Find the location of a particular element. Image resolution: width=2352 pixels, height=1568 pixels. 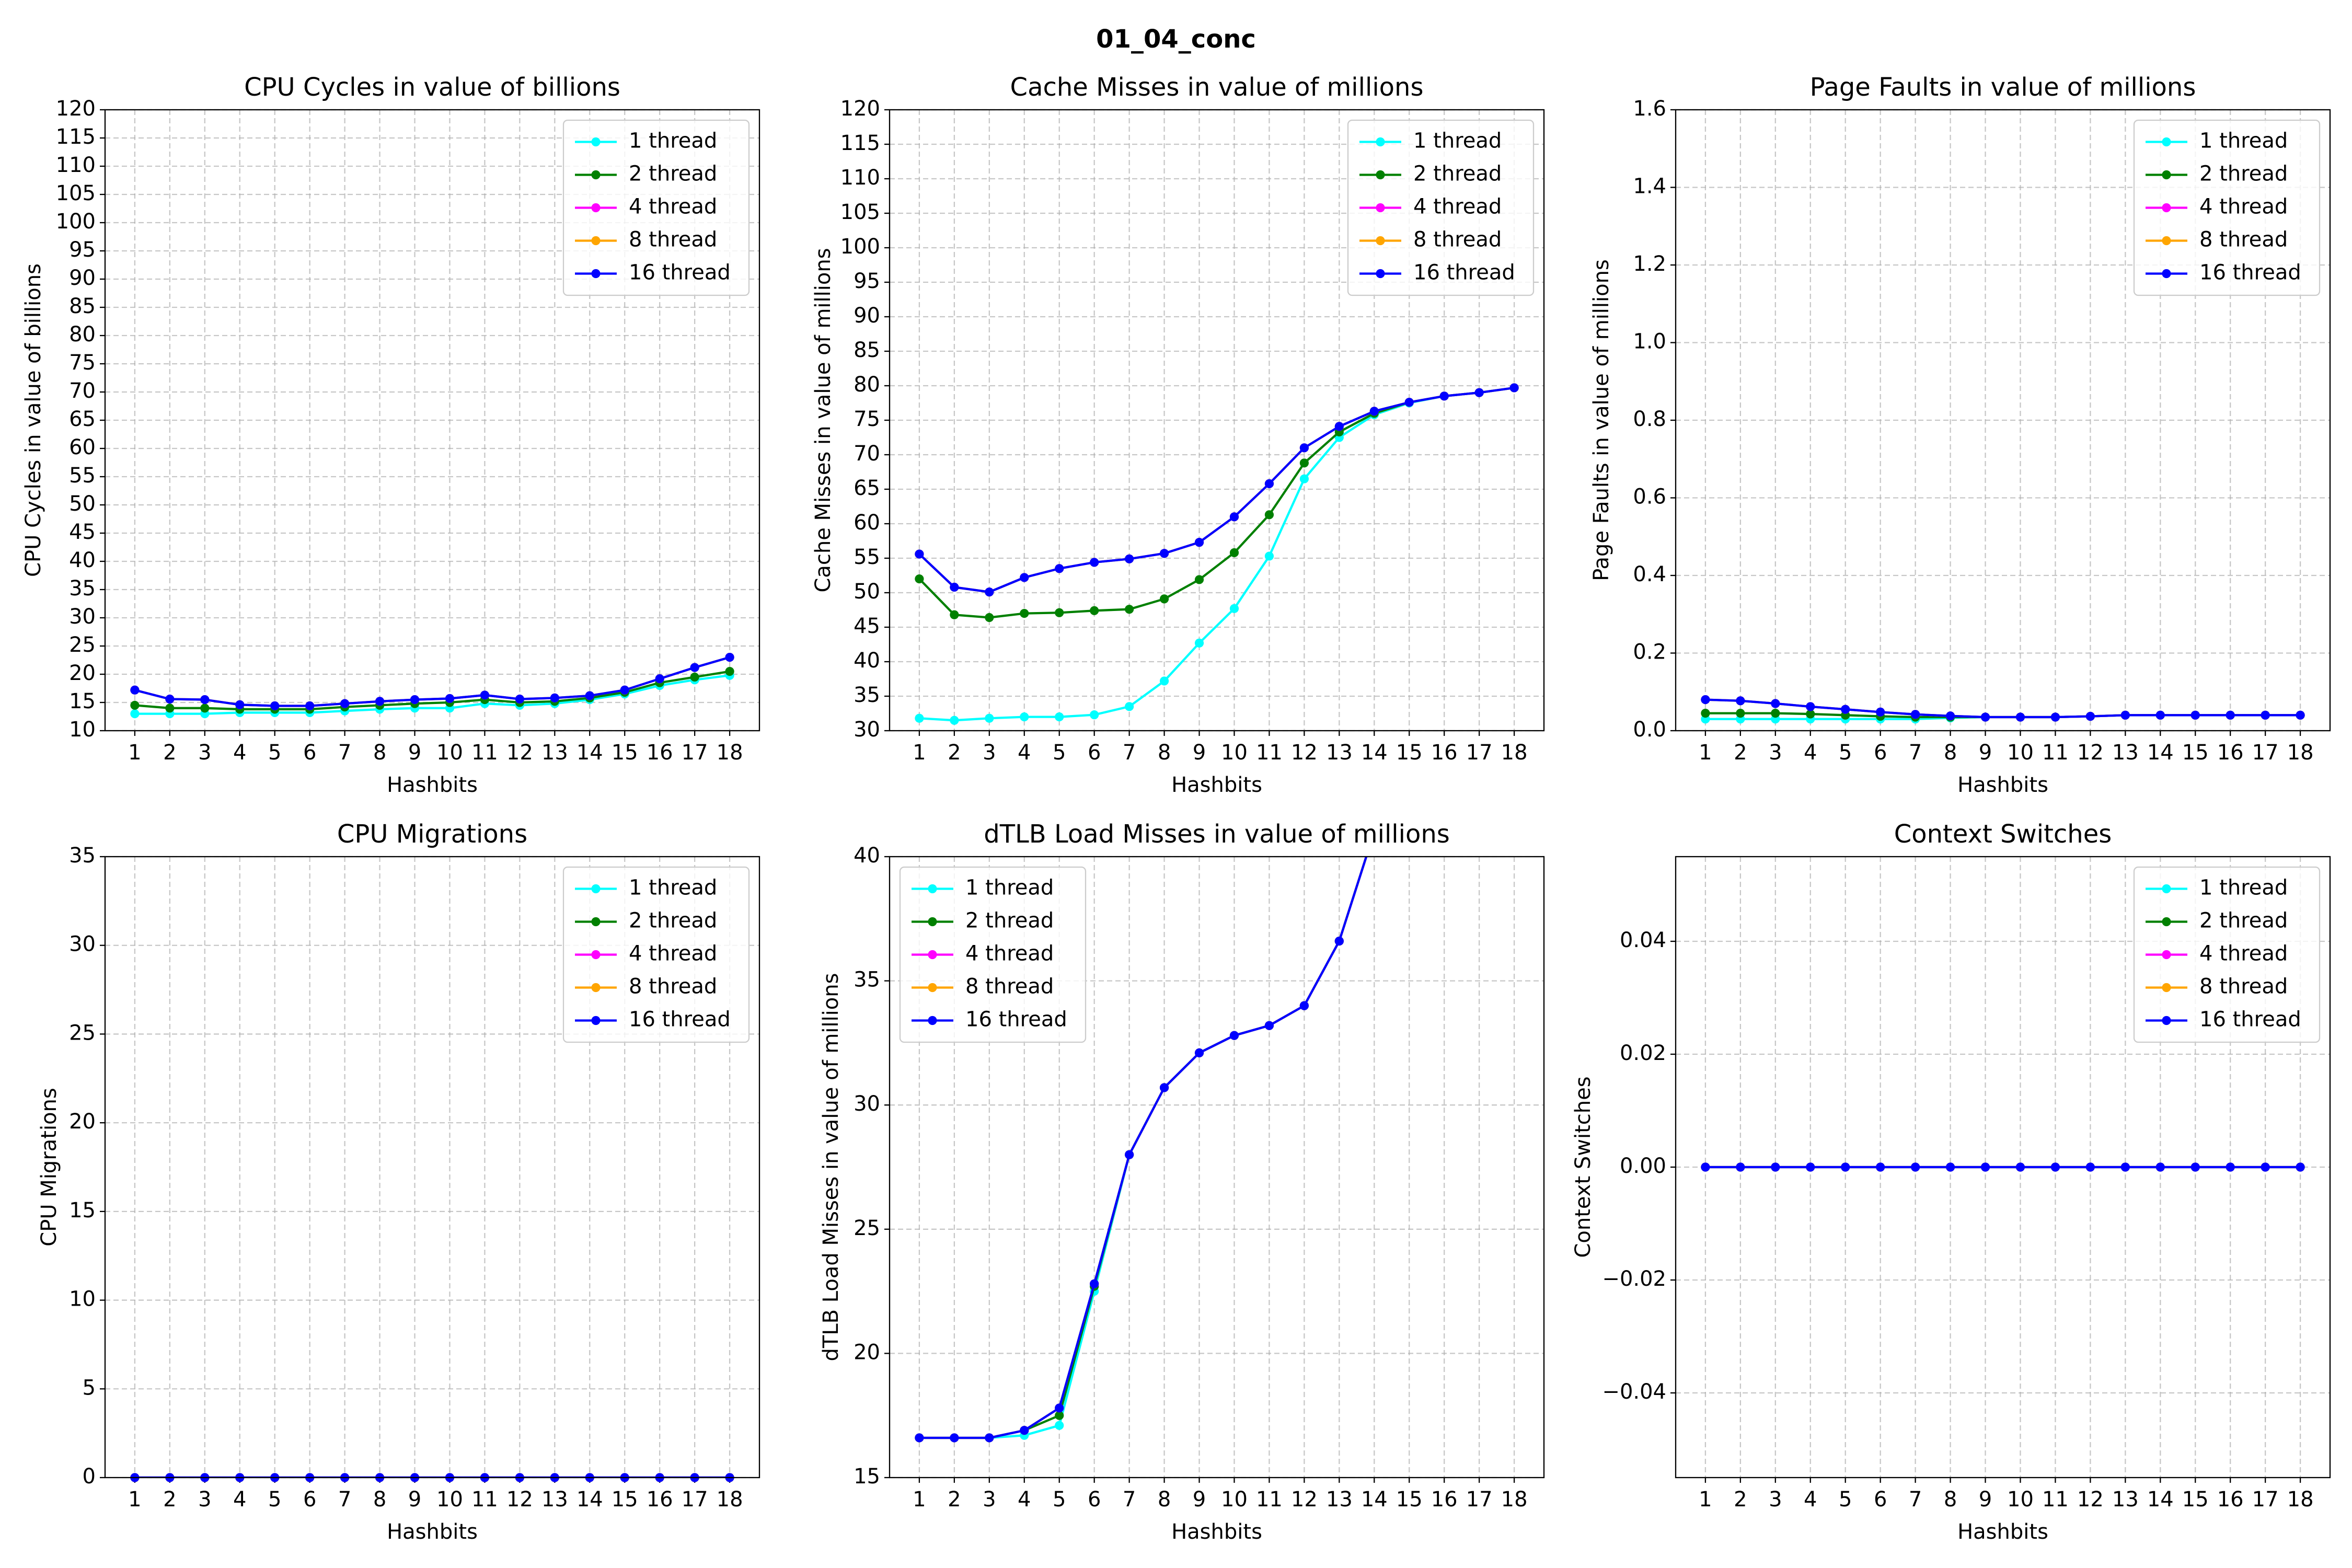

legend-label: 16 thread is located at coordinates (1016, 1020).